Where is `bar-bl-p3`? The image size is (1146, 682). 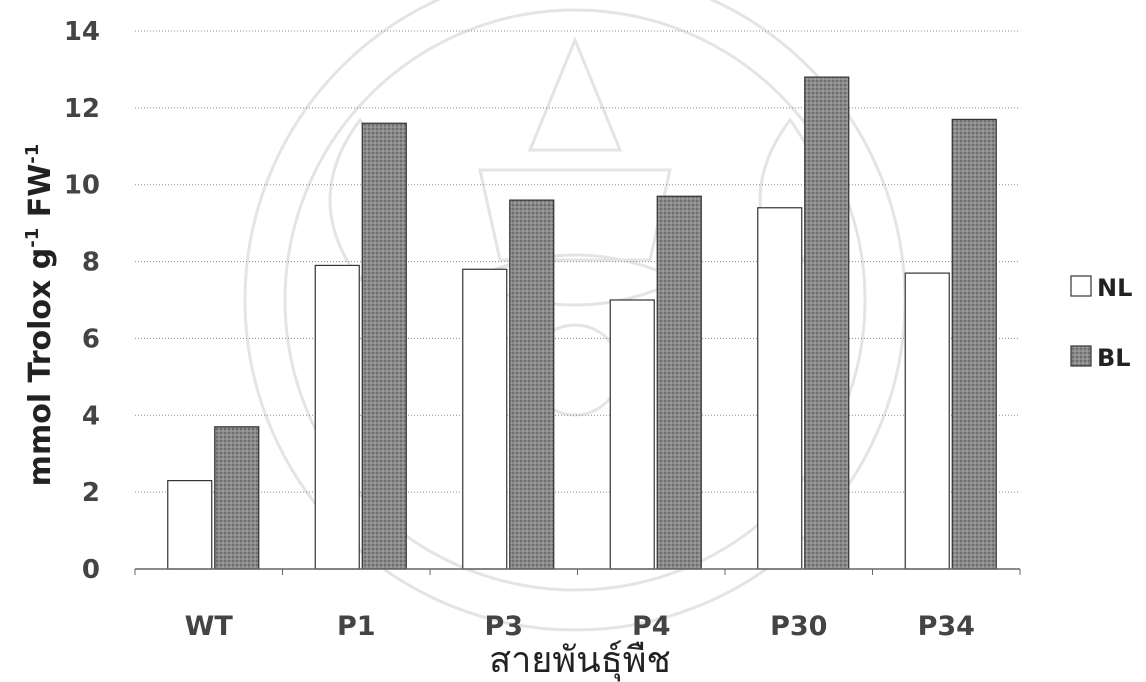
bar-bl-p3 is located at coordinates (532, 384).